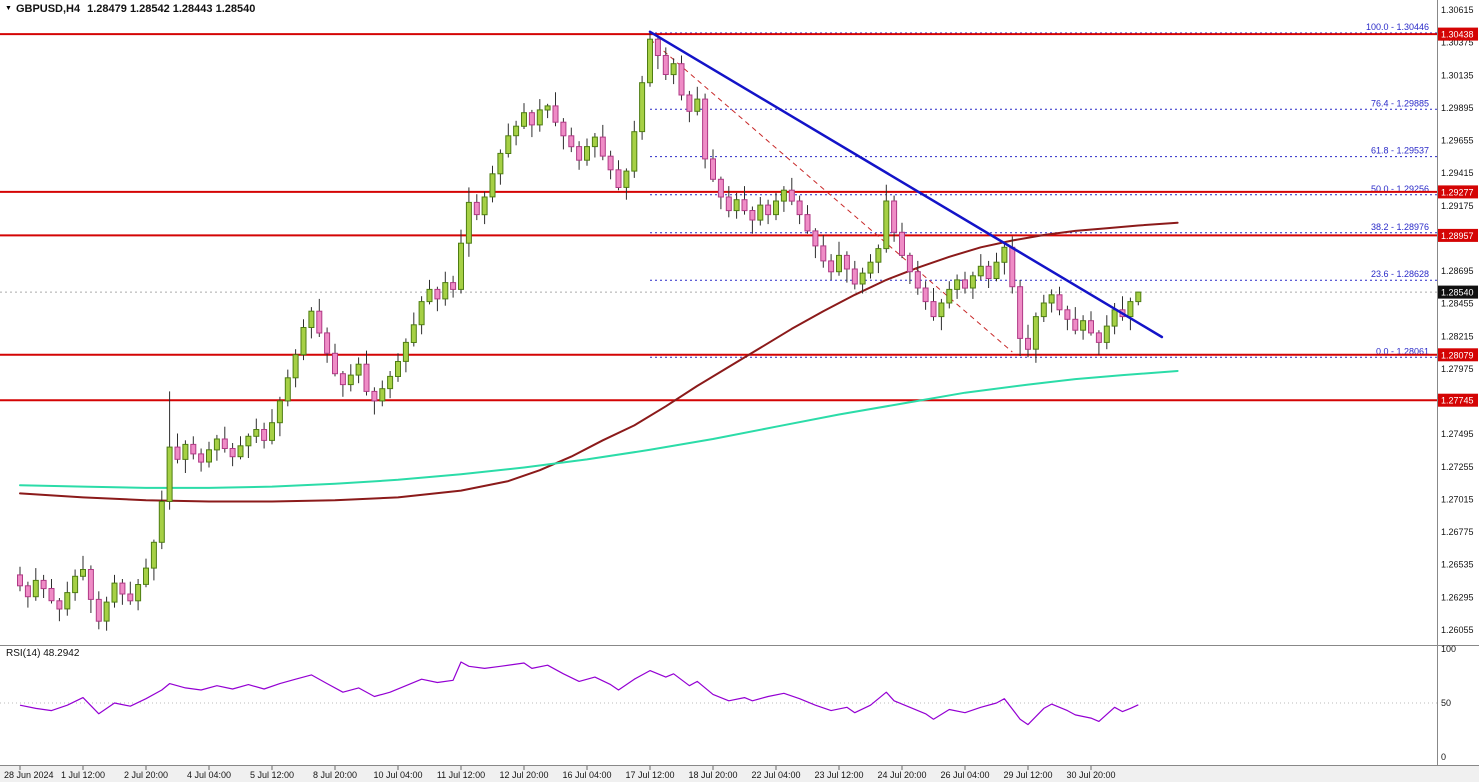  Describe the element at coordinates (397, 775) in the screenshot. I see `time-label: 10 Jul 04:00` at that location.